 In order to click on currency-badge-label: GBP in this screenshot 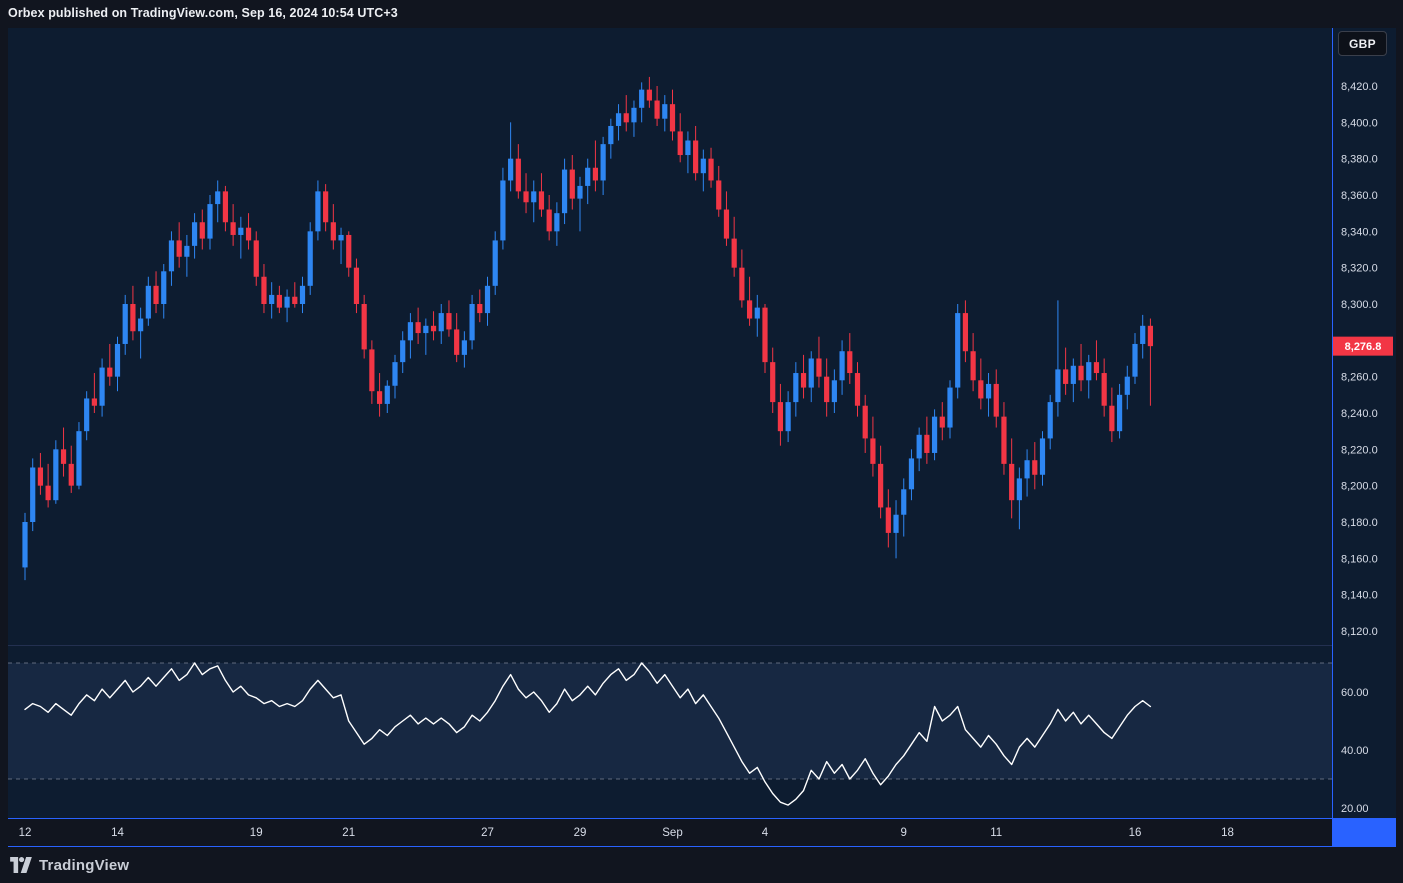, I will do `click(1362, 43)`.